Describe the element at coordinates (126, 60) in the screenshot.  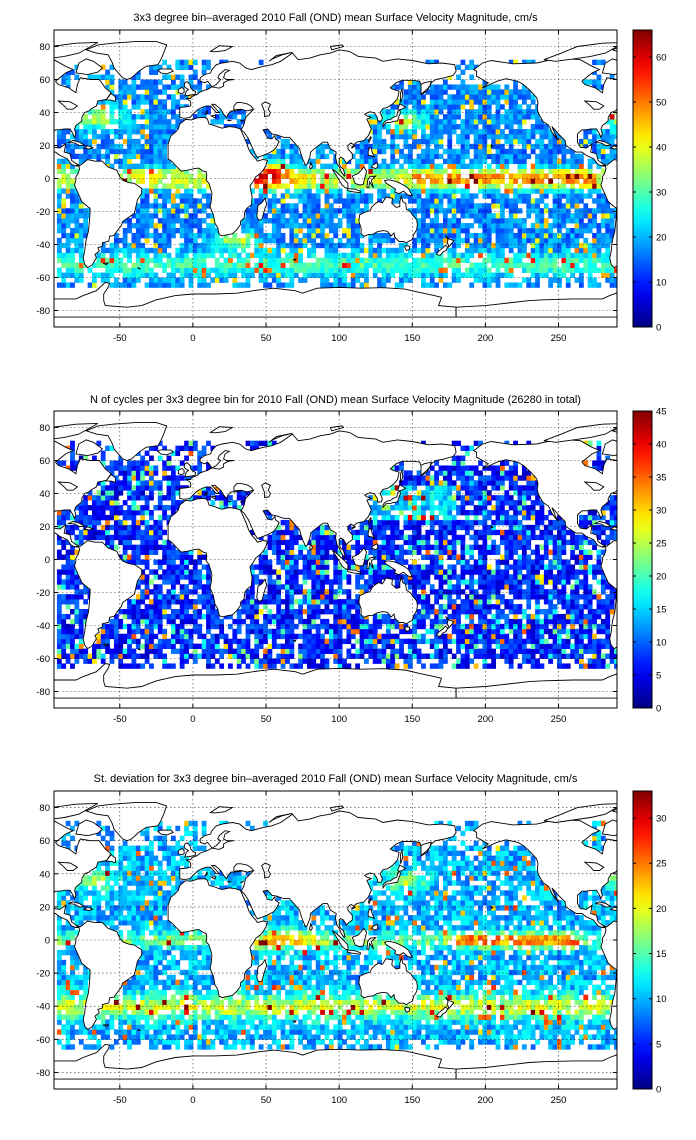
I see `coastline-greenland` at that location.